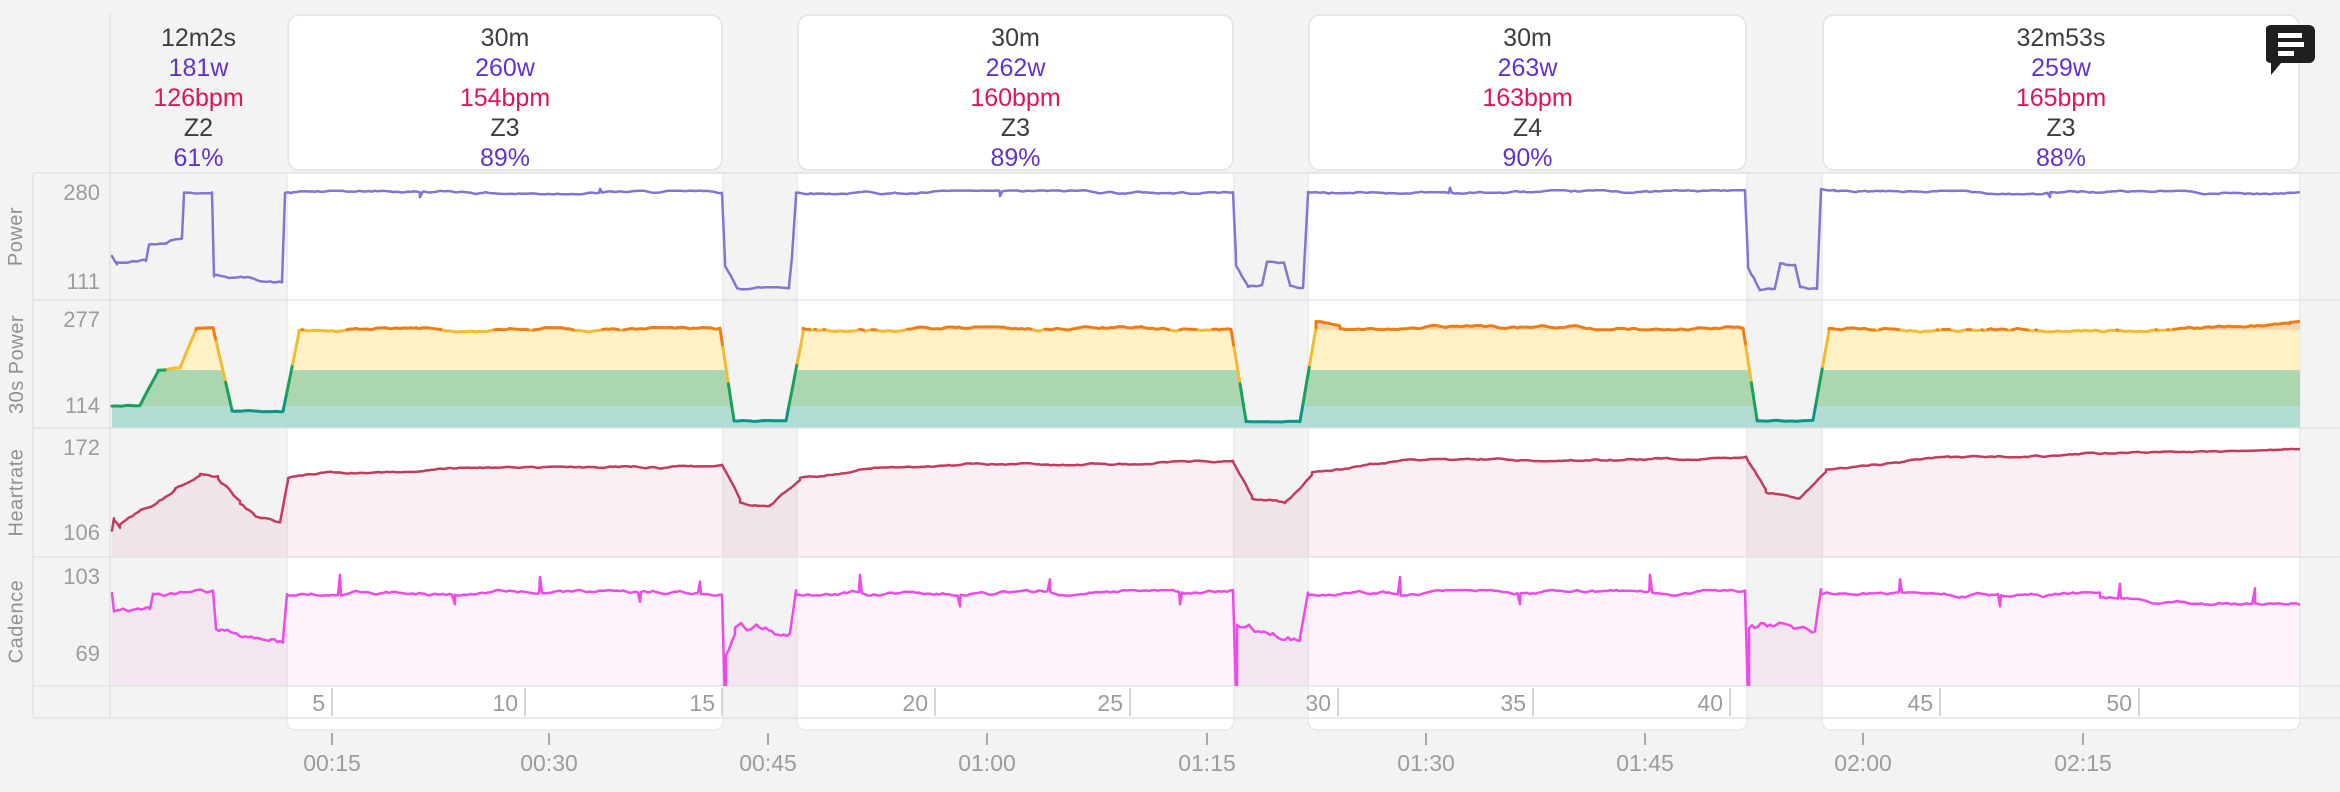  I want to click on distance-tick-label: 50, so click(2119, 703).